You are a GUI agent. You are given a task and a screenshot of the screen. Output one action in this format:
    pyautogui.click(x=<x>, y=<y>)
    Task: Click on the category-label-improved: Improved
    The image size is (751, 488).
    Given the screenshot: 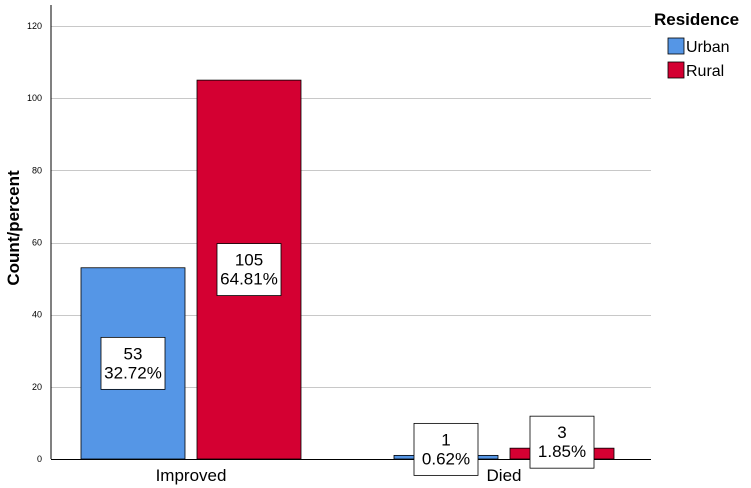 What is the action you would take?
    pyautogui.click(x=191, y=475)
    